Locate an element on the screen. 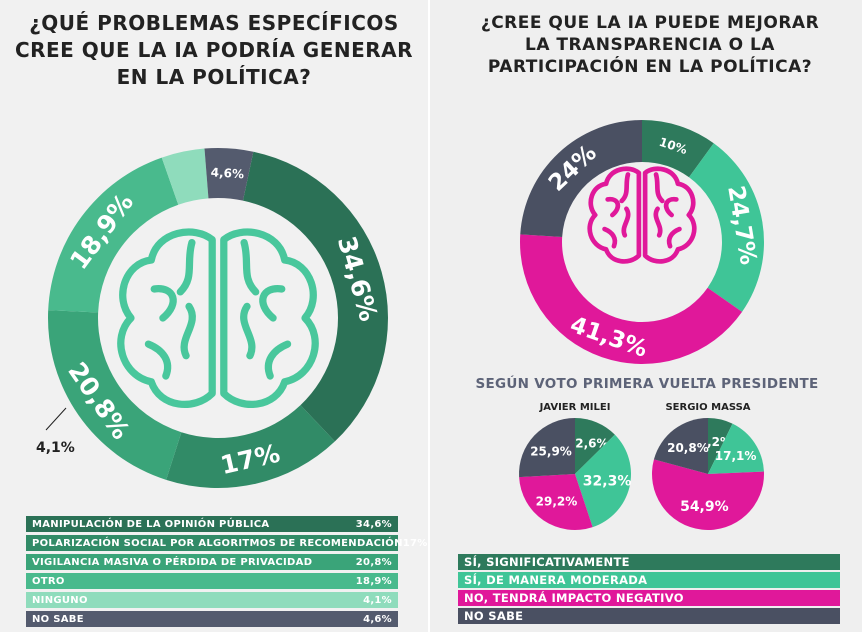 This screenshot has width=862, height=632. legend-value: 17% is located at coordinates (415, 543).